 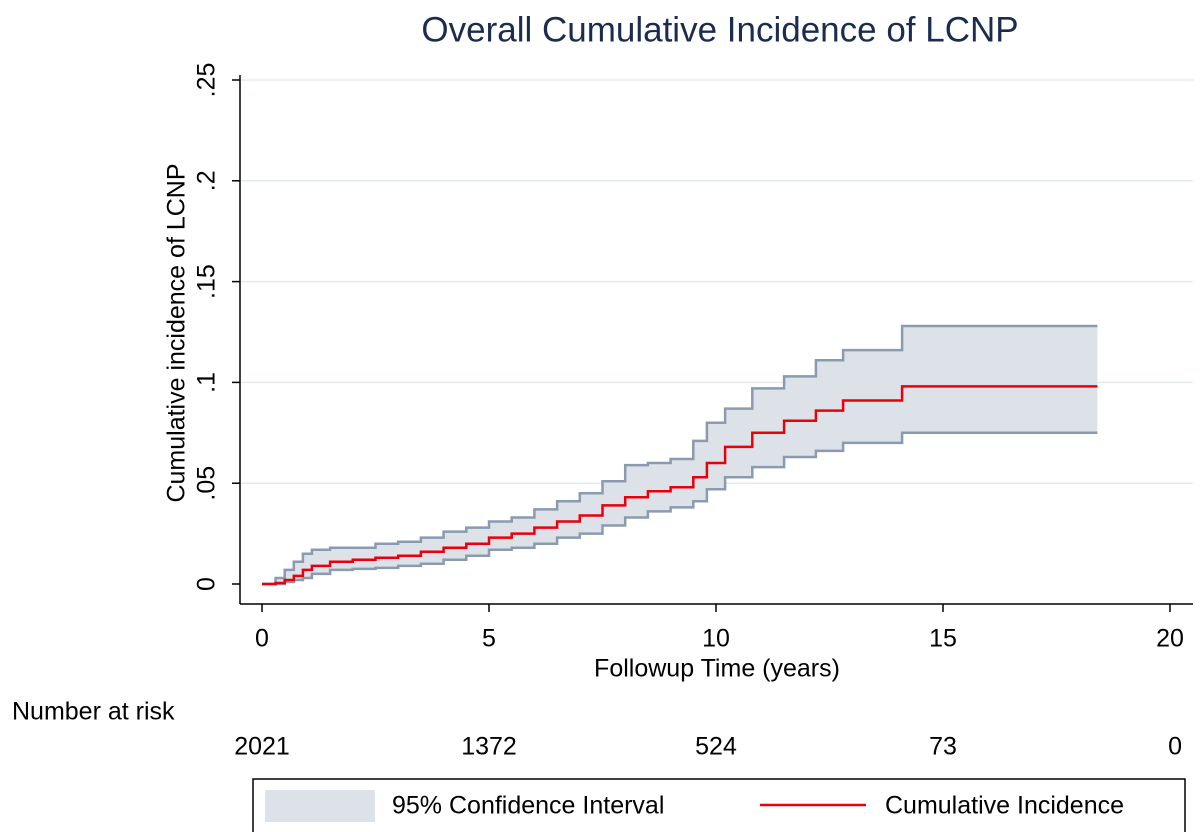 What do you see at coordinates (943, 747) in the screenshot?
I see `risk-count: 73` at bounding box center [943, 747].